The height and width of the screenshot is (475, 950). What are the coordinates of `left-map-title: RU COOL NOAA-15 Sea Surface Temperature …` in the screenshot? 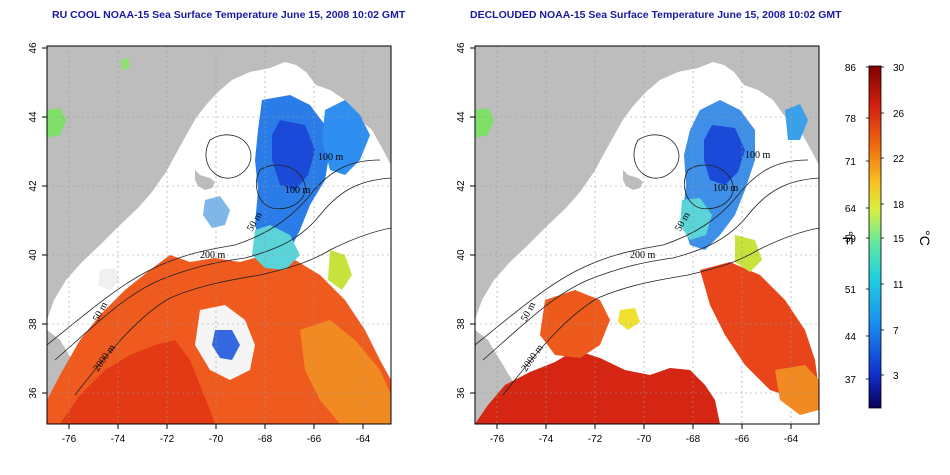 It's located at (229, 15).